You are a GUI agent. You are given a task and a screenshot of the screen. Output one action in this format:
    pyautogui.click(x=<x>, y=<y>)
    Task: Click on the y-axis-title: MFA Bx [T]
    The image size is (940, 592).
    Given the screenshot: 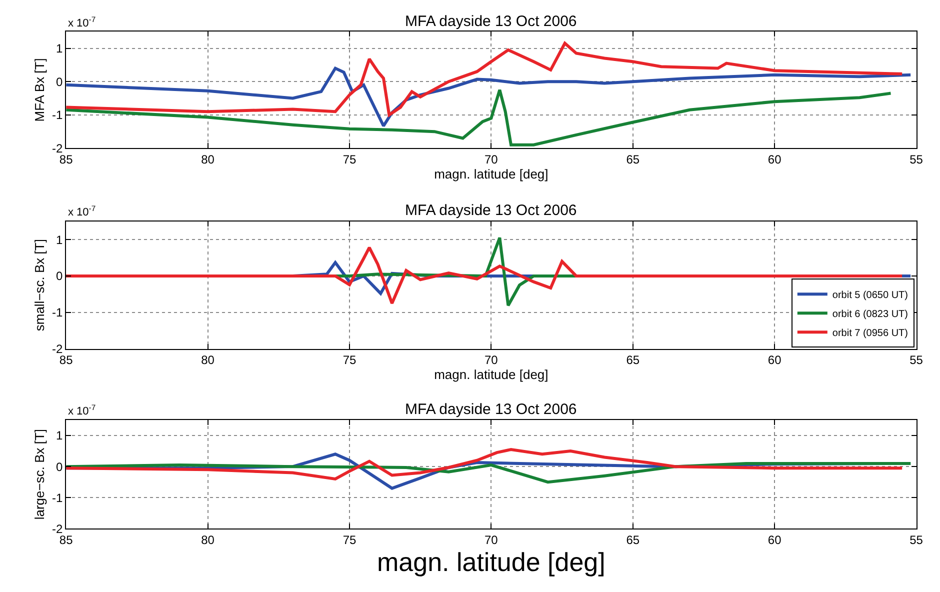 What is the action you would take?
    pyautogui.click(x=39, y=90)
    